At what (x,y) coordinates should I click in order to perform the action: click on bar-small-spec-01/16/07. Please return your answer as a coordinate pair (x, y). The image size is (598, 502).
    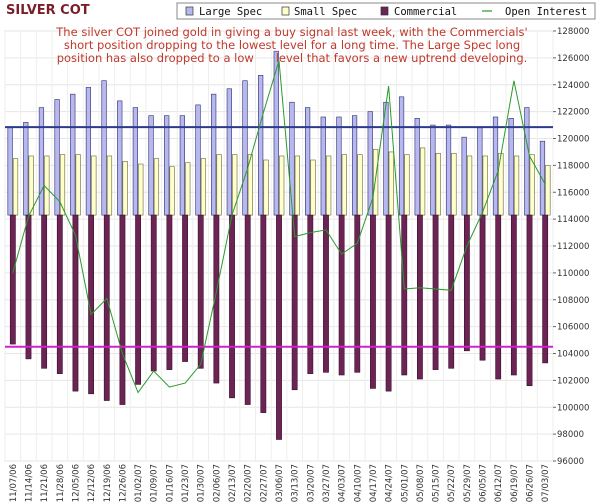
    Looking at the image, I should click on (172, 191).